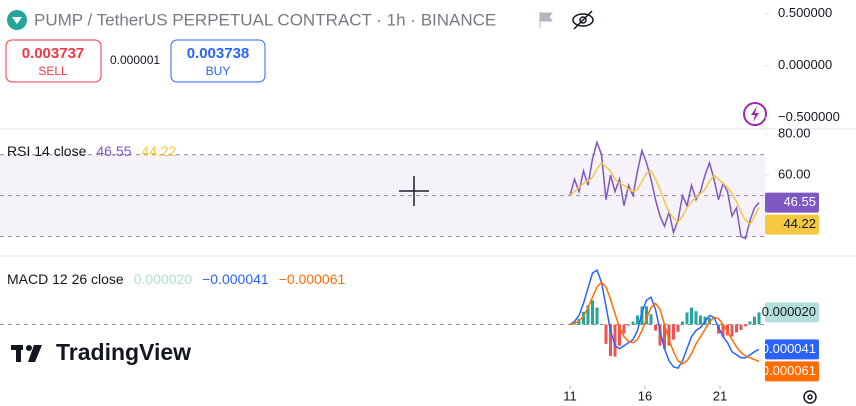 This screenshot has width=856, height=406. I want to click on x-tick-label: 21, so click(720, 395).